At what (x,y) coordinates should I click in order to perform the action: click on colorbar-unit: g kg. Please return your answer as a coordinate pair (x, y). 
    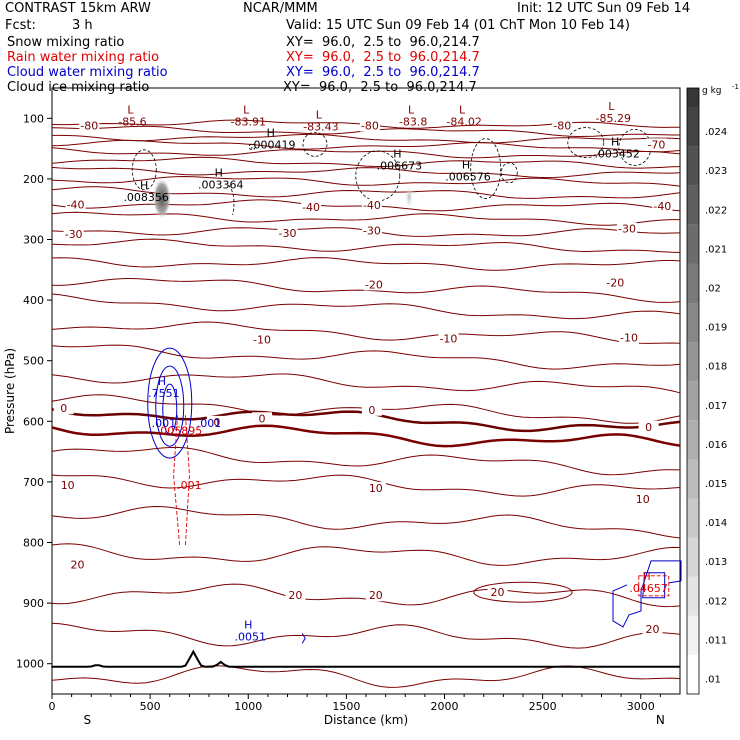
    Looking at the image, I should click on (712, 91).